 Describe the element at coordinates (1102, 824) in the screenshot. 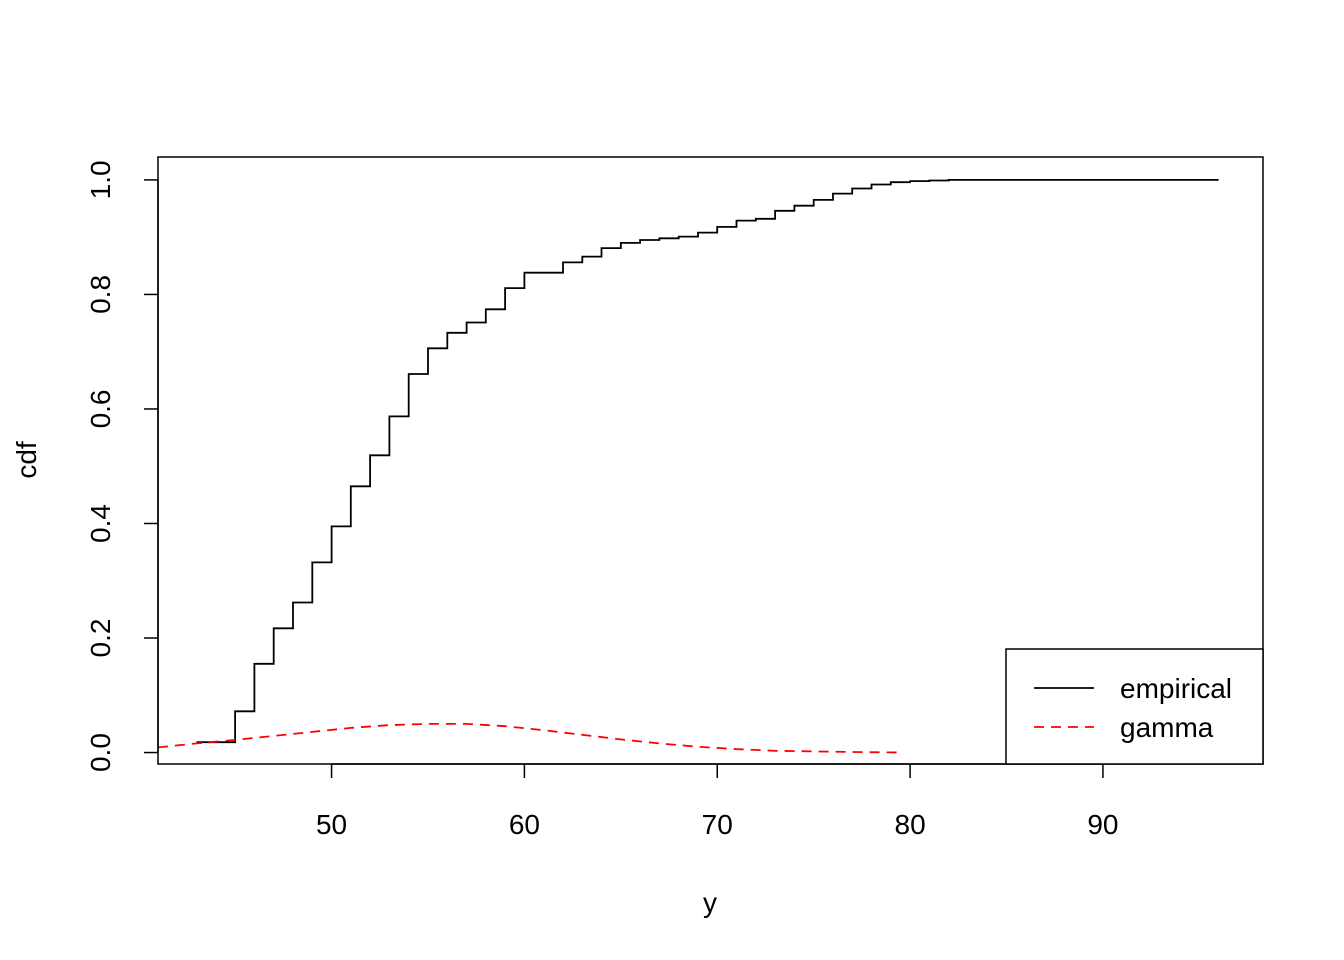

I see `x-tick-label: 90` at that location.